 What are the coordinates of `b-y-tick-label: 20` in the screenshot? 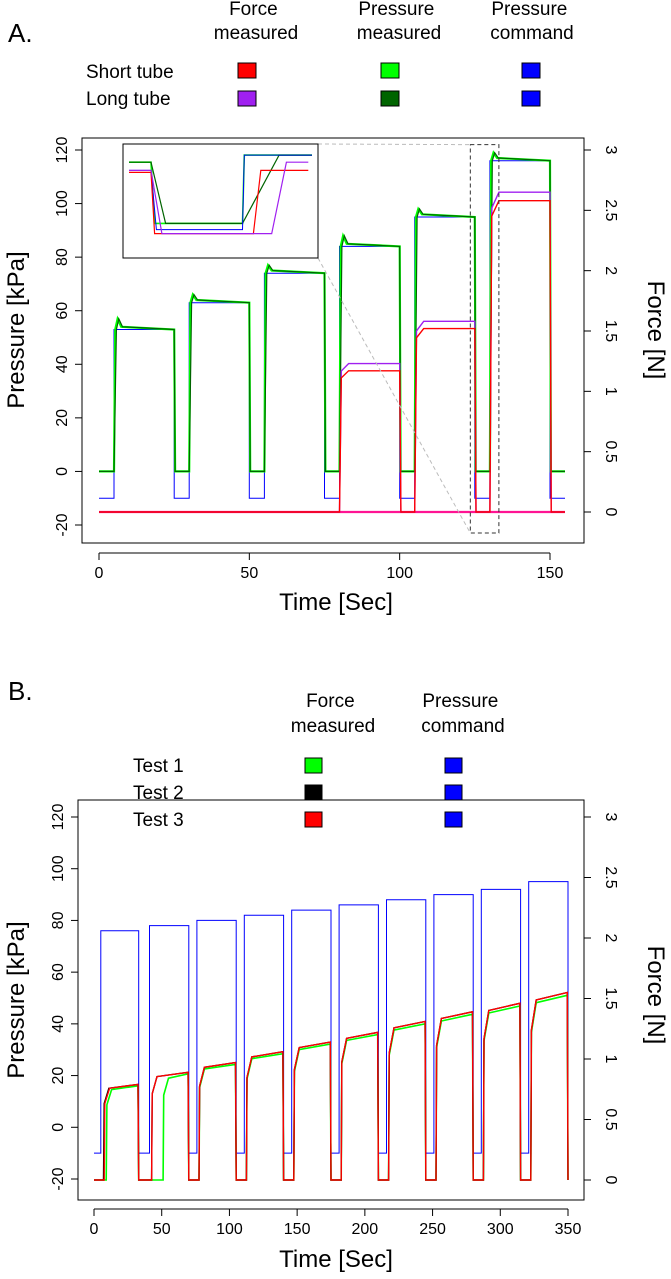 It's located at (58, 1076).